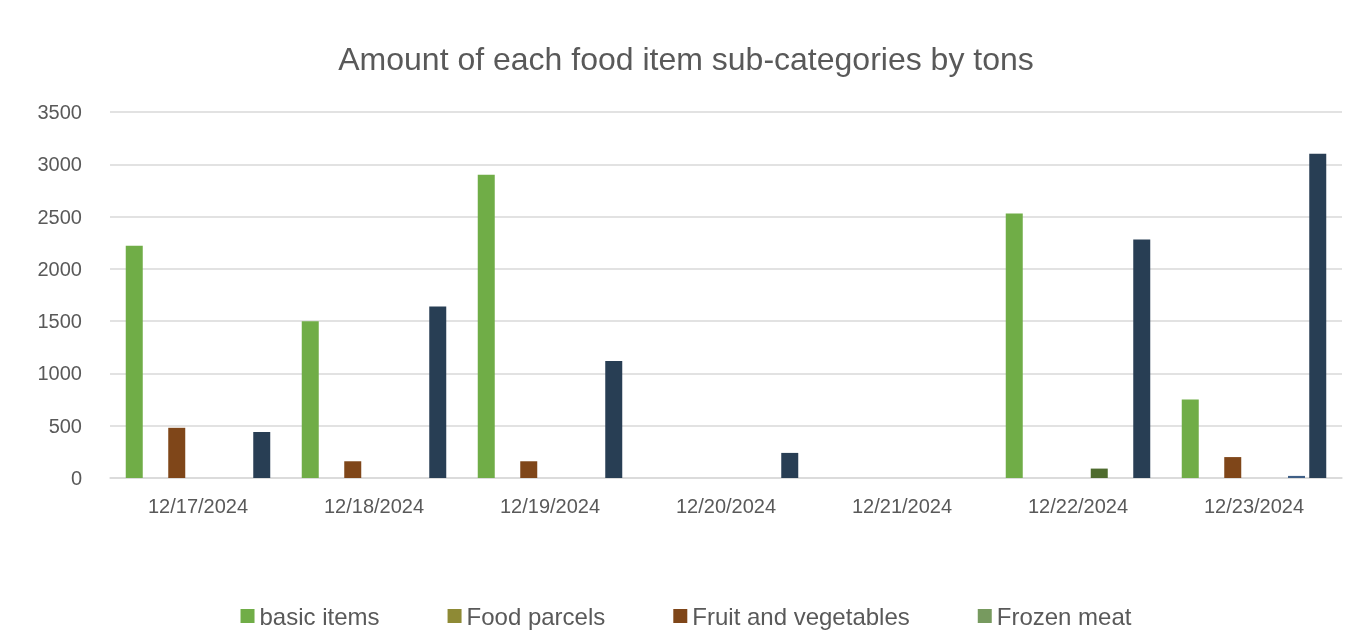 Image resolution: width=1372 pixels, height=641 pixels. I want to click on x-tick-label: 12/23/2024, so click(1254, 506).